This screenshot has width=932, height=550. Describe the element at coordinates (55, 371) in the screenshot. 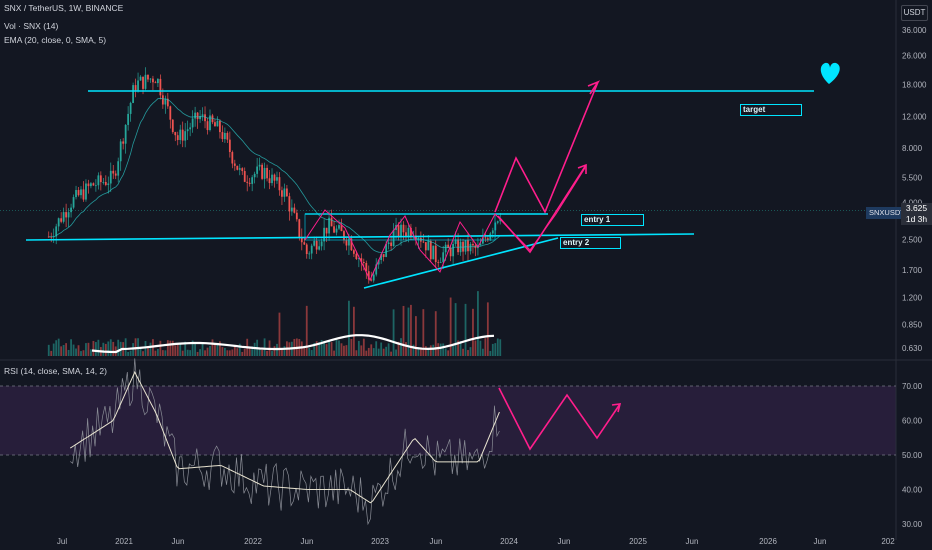

I see `rsi-indicator-label: RSI (14, close, SMA, 14, 2)` at that location.